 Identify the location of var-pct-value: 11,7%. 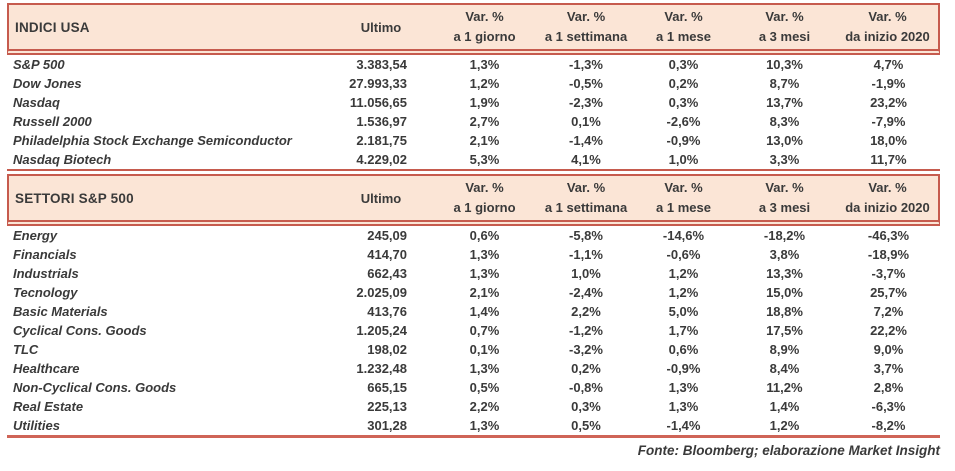
(888, 160).